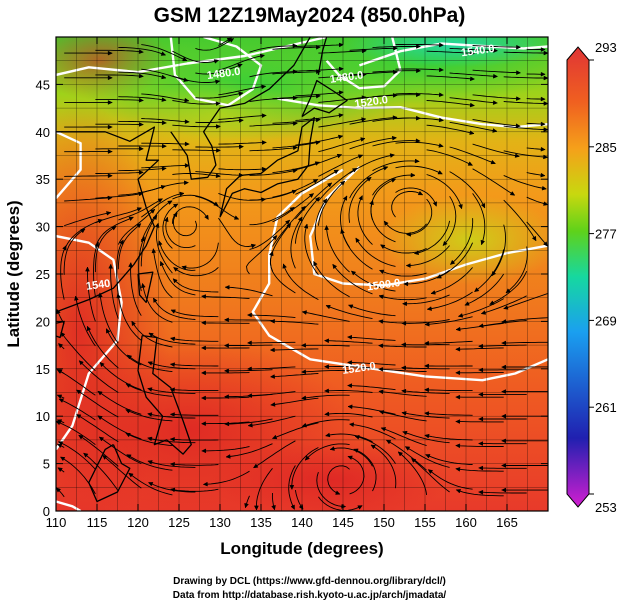 This screenshot has height=605, width=619. I want to click on y-tick-label: 0, so click(46, 511).